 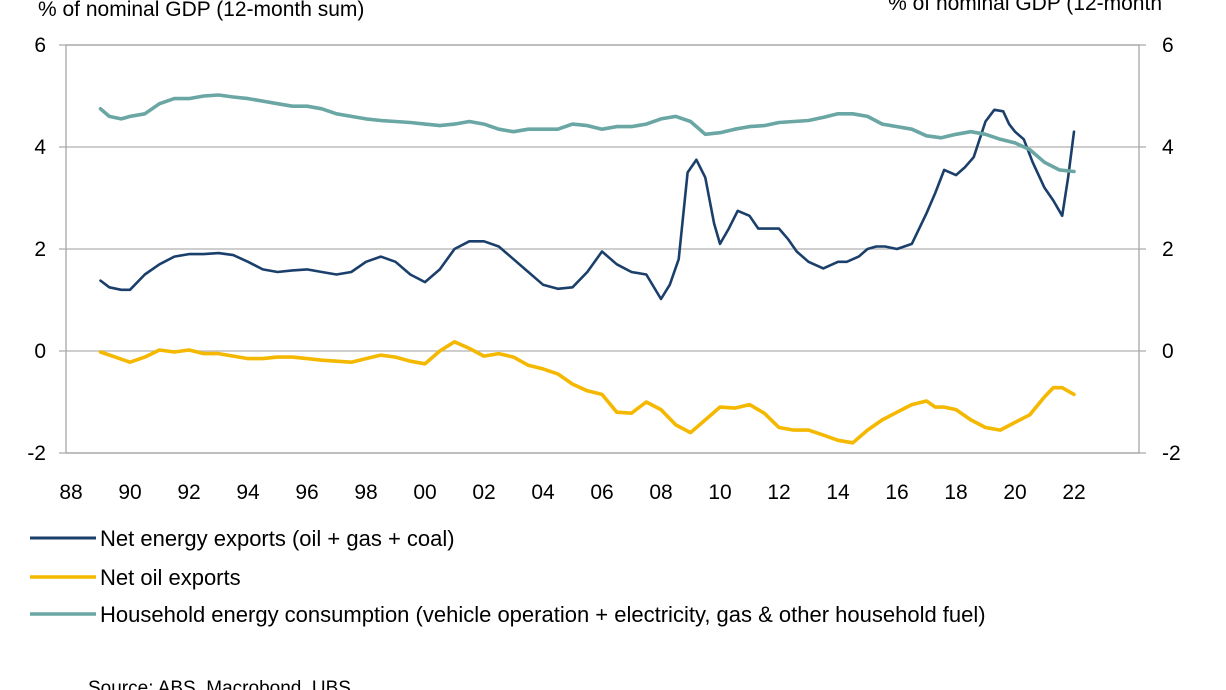 I want to click on x-tick-label: 00, so click(x=424, y=492).